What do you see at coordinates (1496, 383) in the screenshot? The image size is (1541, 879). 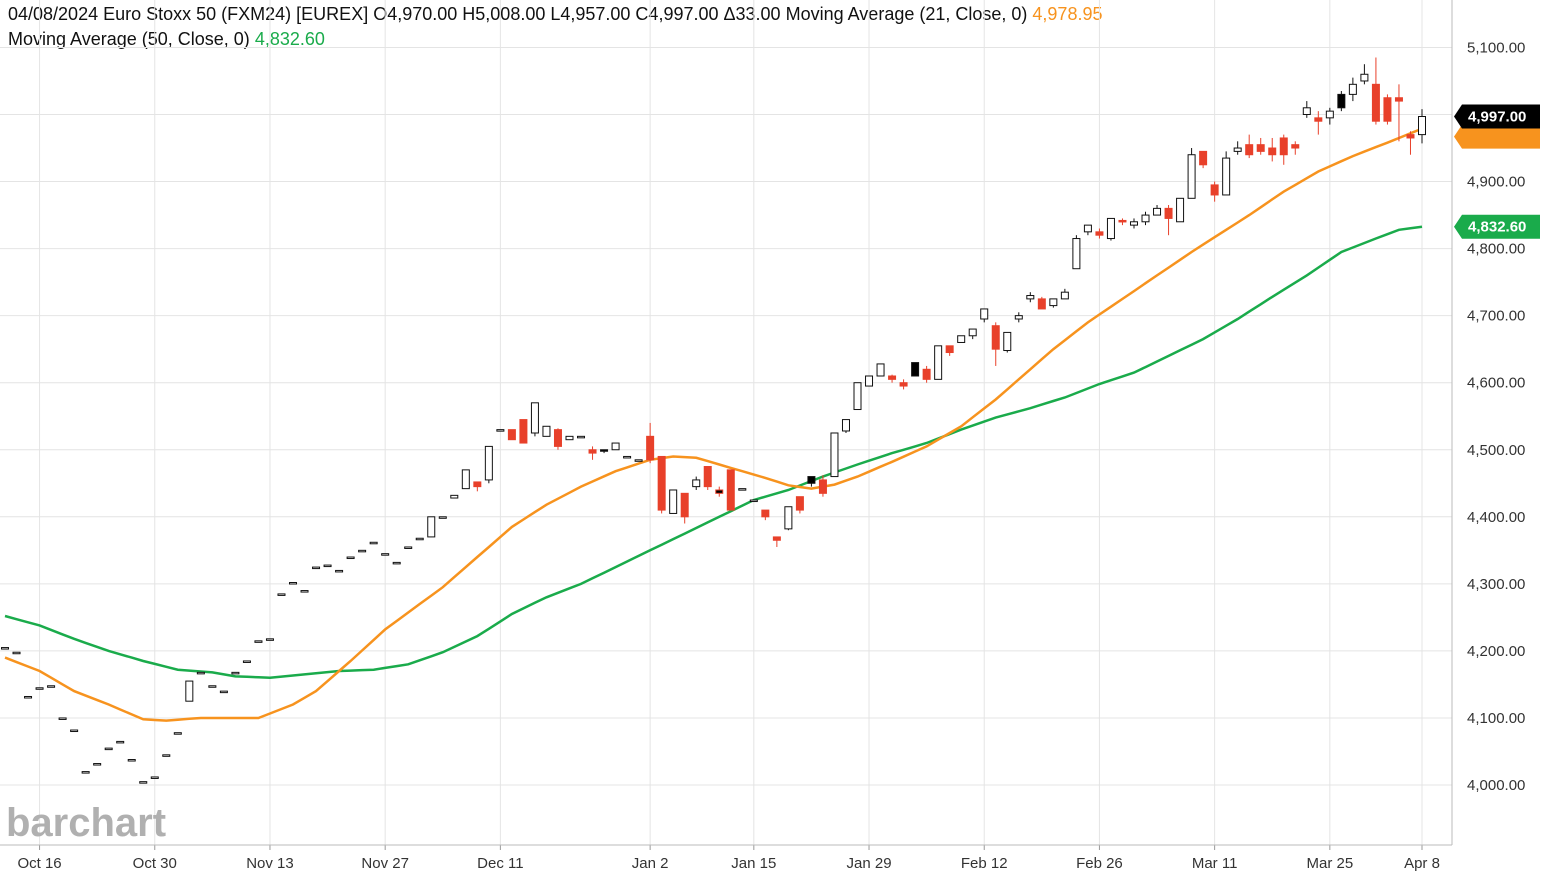 I see `y-tick-label: 4,600.00` at bounding box center [1496, 383].